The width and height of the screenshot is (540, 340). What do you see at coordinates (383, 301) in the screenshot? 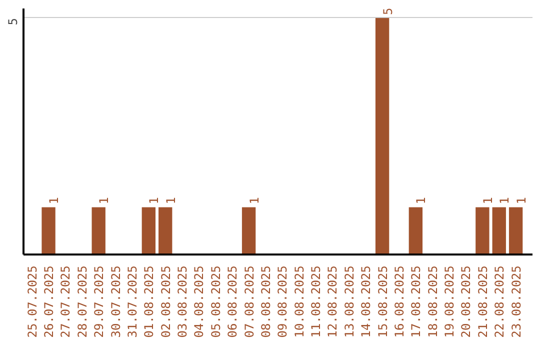
I see `x-tick-label: 15.08.2025` at bounding box center [383, 301].